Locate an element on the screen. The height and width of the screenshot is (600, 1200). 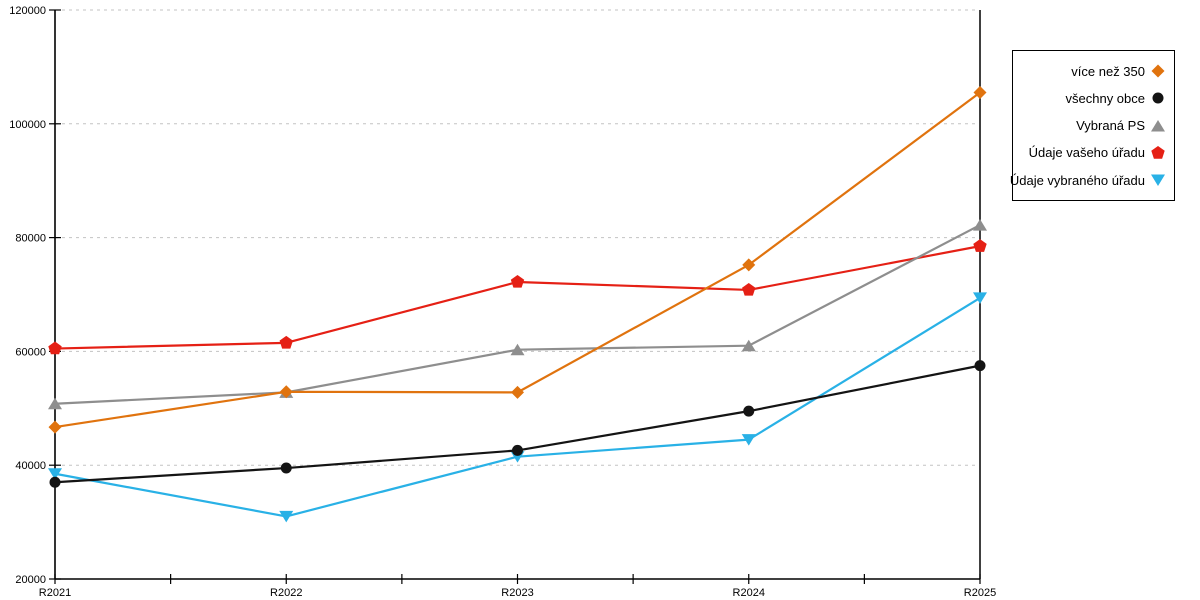
y-tick-label: 40000 is located at coordinates (30, 466).